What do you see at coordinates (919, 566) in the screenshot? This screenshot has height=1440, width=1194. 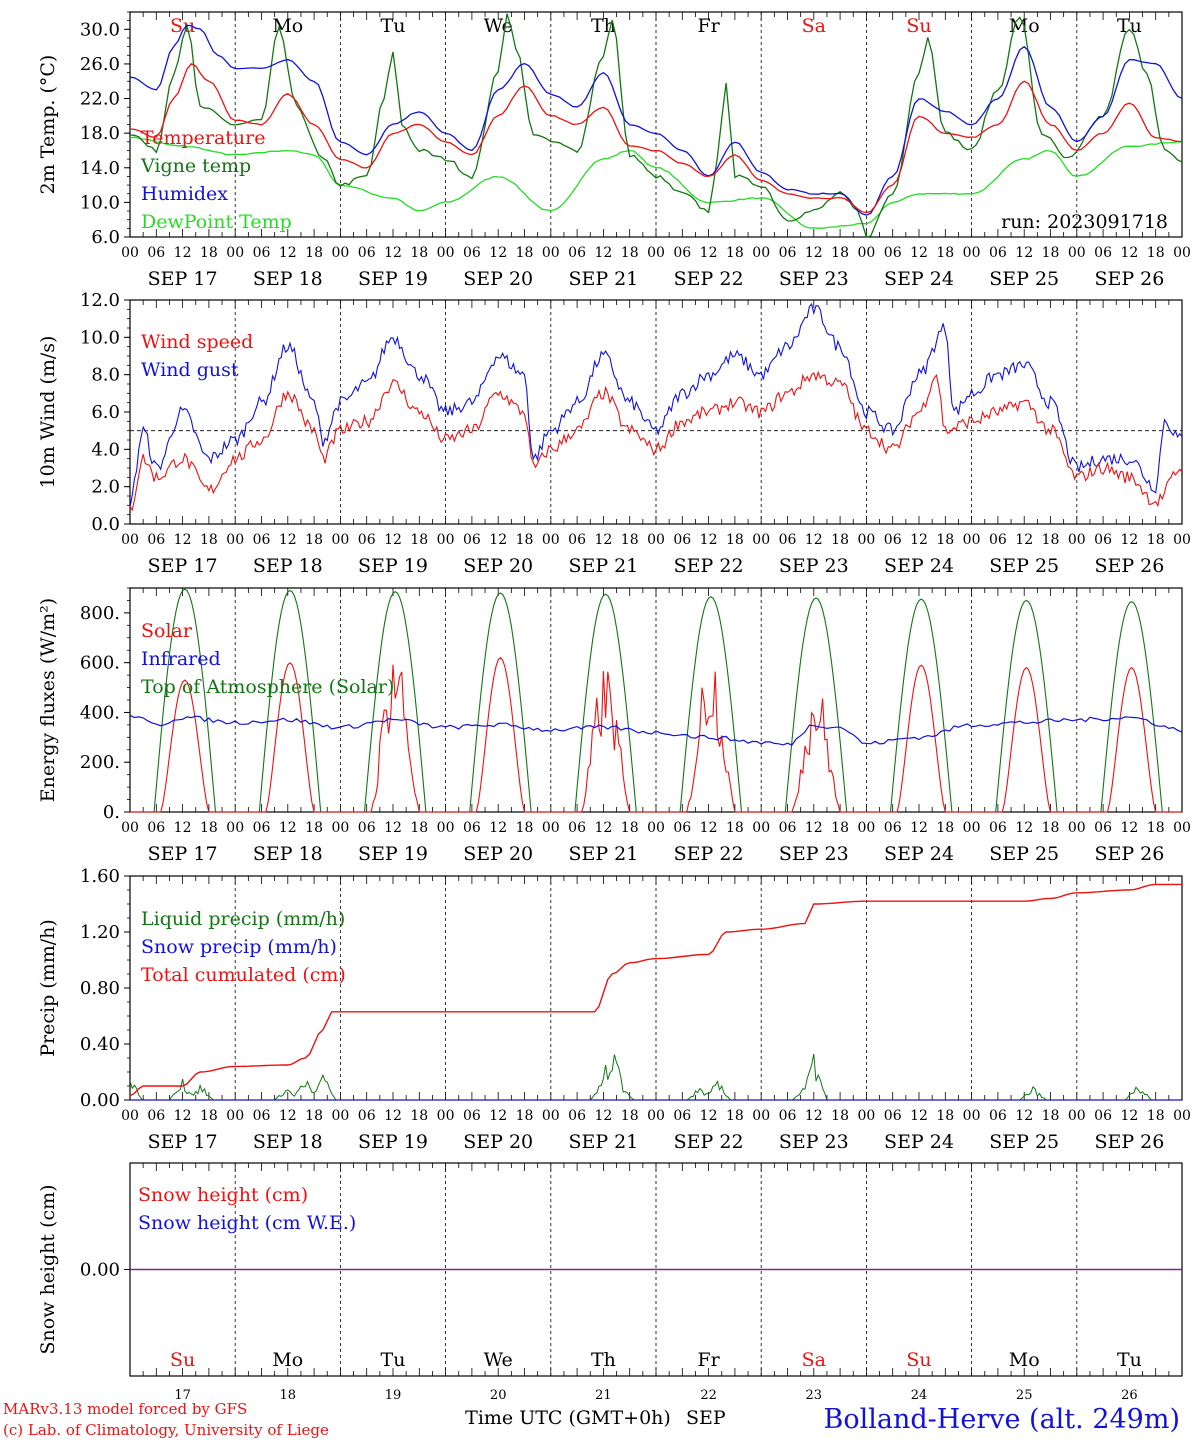 I see `date-label: SEP 24` at bounding box center [919, 566].